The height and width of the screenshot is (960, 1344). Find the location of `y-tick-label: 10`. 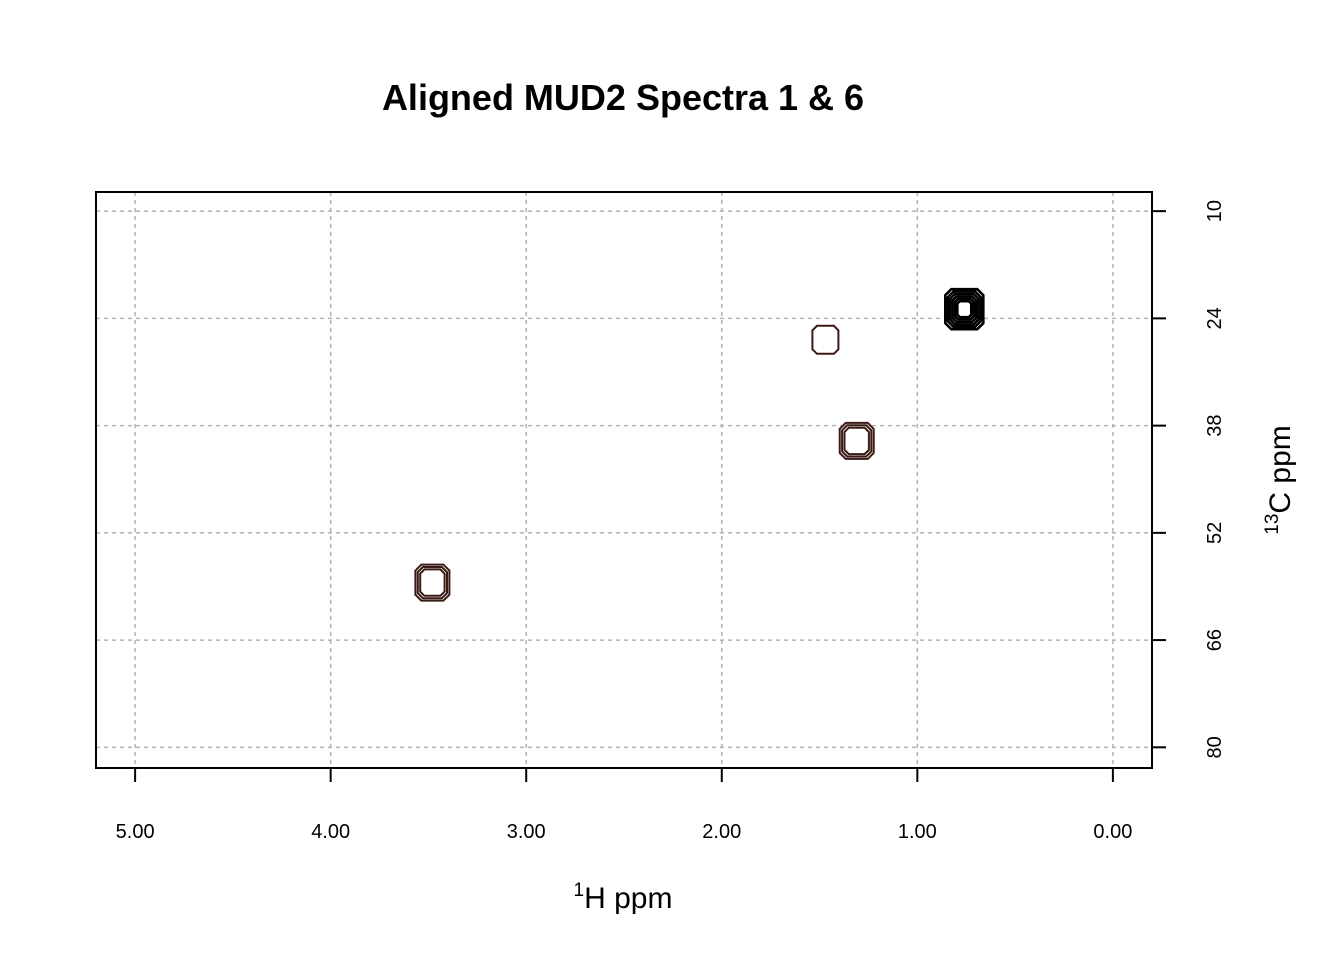

y-tick-label: 10 is located at coordinates (1215, 211).